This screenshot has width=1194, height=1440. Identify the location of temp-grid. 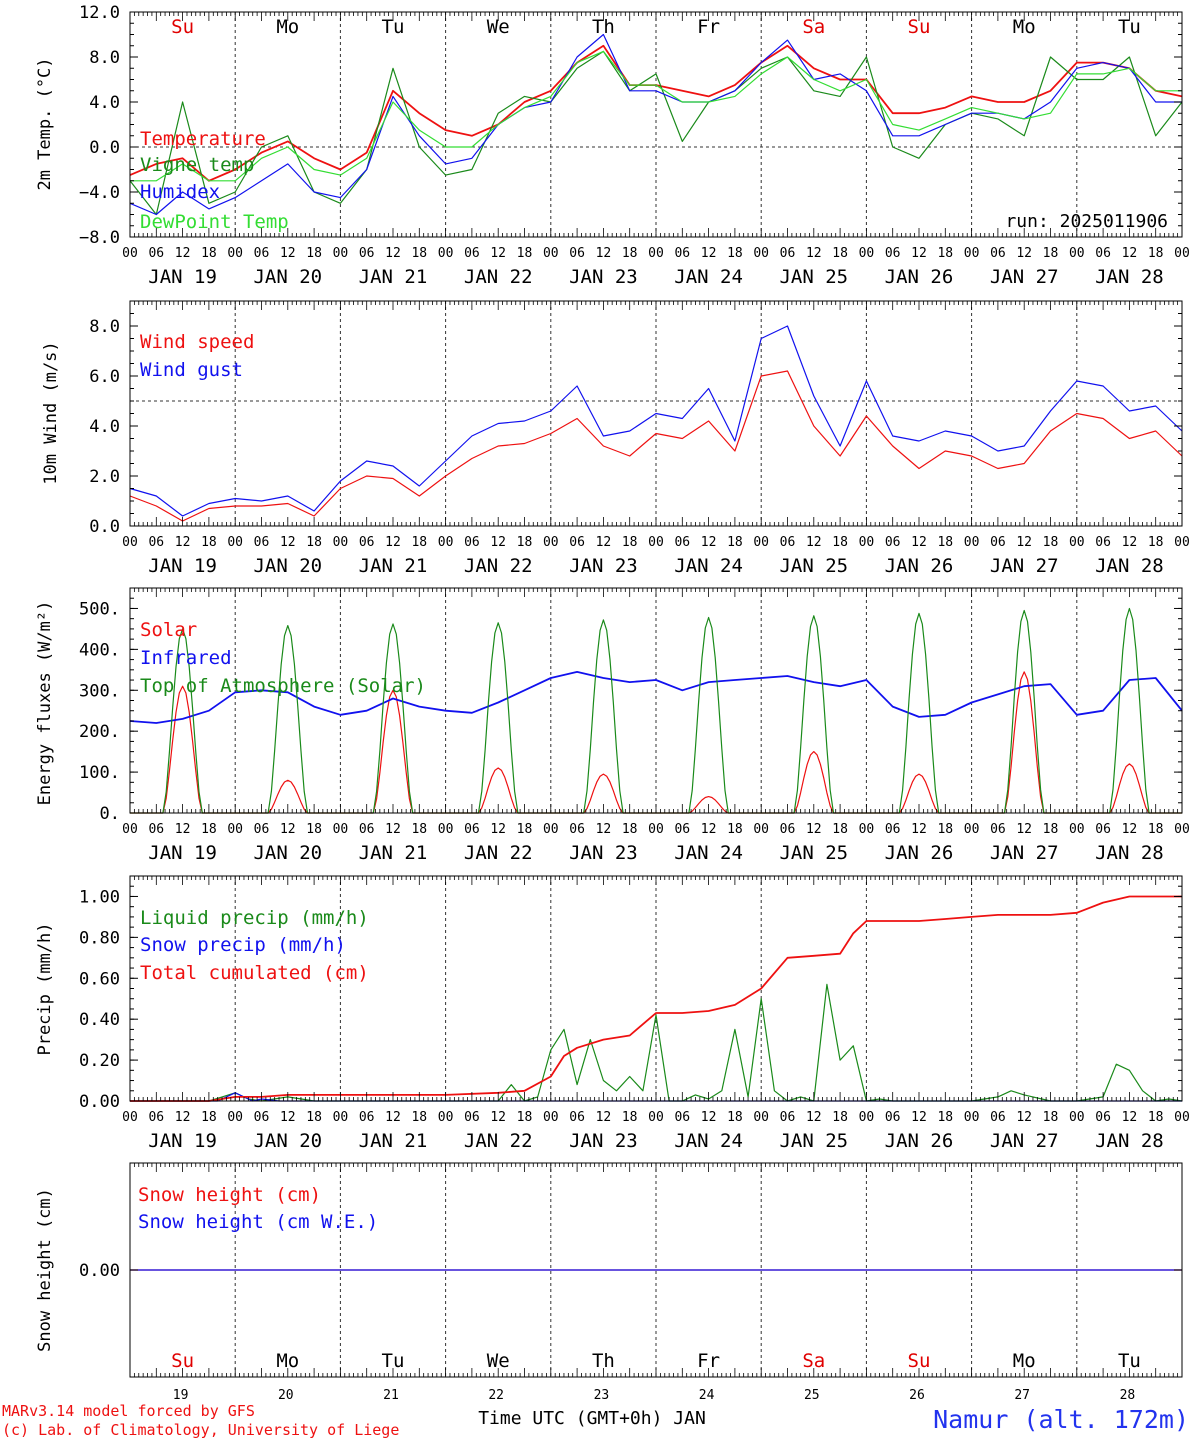
(656, 124).